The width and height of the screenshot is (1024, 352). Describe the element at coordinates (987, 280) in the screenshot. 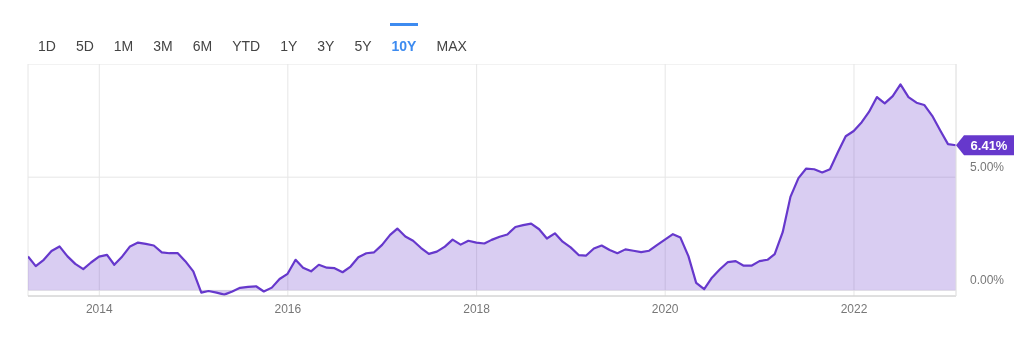

I see `y-tick-label: 0.00%` at that location.